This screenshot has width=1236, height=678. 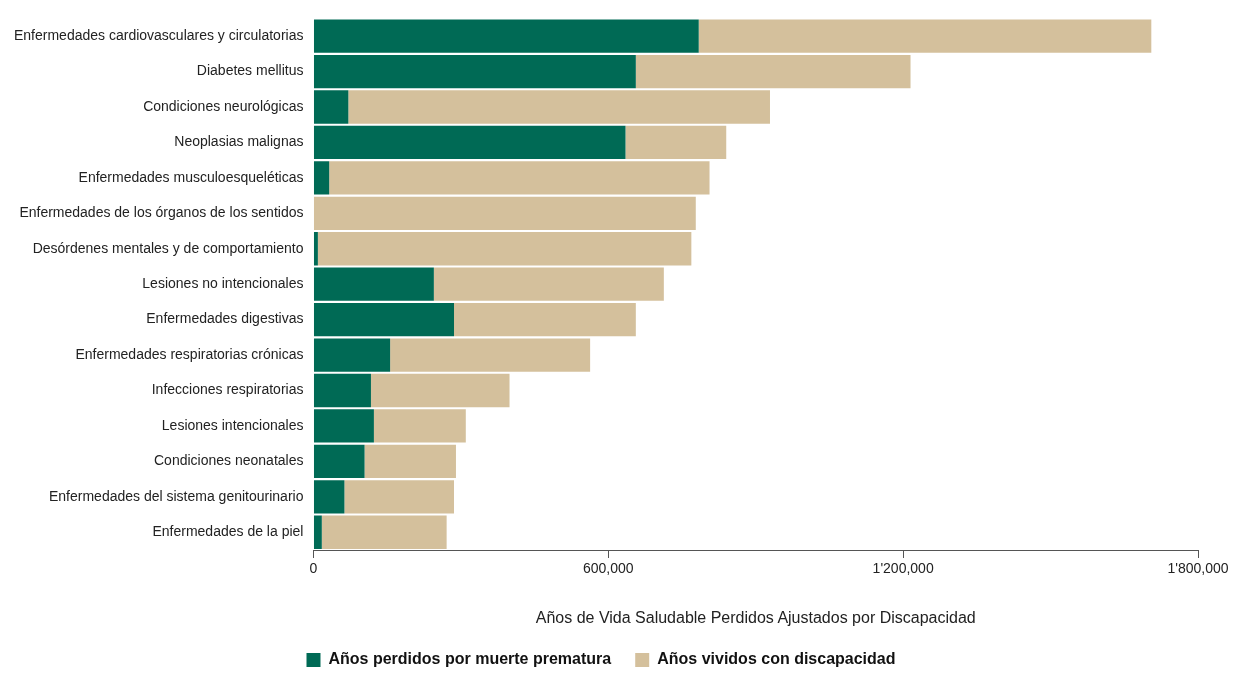 What do you see at coordinates (903, 568) in the screenshot?
I see `x-tick-label: 1'200,000` at bounding box center [903, 568].